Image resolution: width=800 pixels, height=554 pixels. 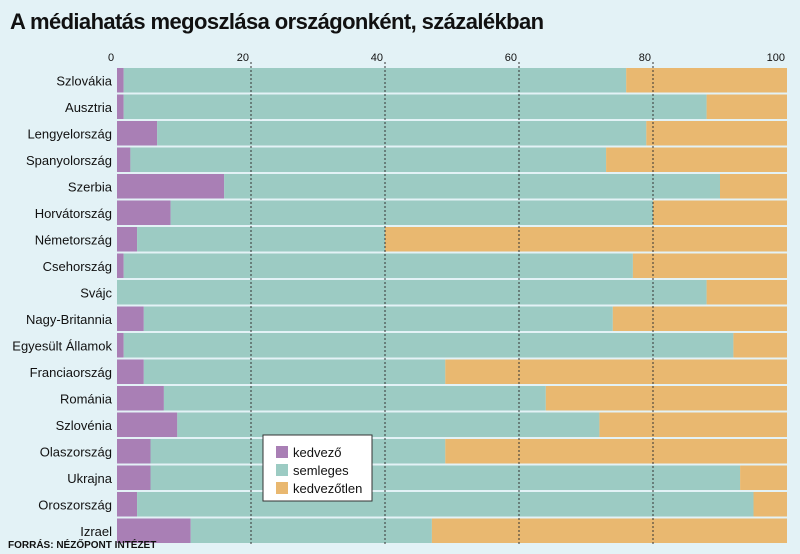 What do you see at coordinates (137, 133) in the screenshot?
I see `bar-kedvezo-lengyelorszag` at bounding box center [137, 133].